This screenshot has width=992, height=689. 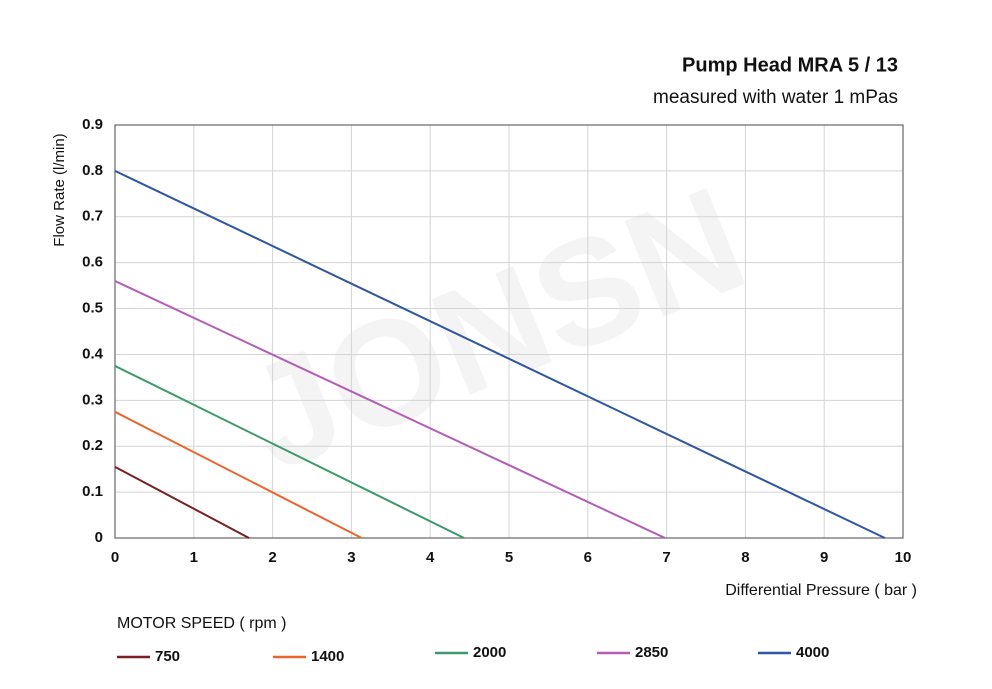 I want to click on y-tick-label: 0.4, so click(x=93, y=353).